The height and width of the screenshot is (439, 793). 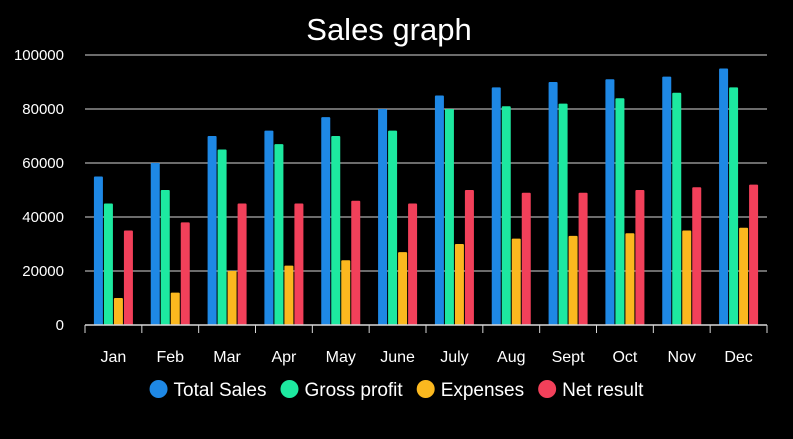 What do you see at coordinates (220, 390) in the screenshot?
I see `legend-label: Total Sales` at bounding box center [220, 390].